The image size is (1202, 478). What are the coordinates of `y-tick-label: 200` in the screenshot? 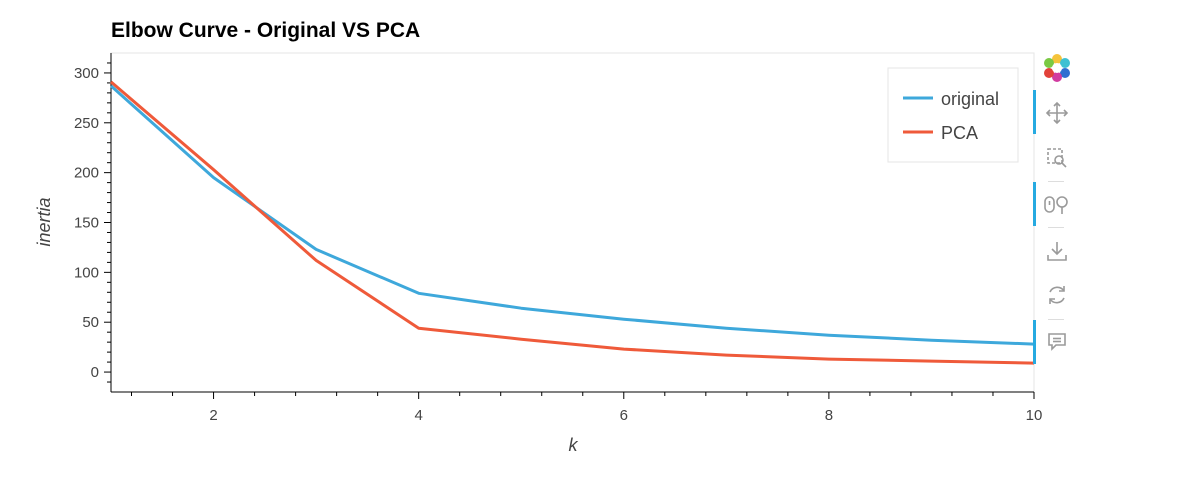 It's located at (86, 173).